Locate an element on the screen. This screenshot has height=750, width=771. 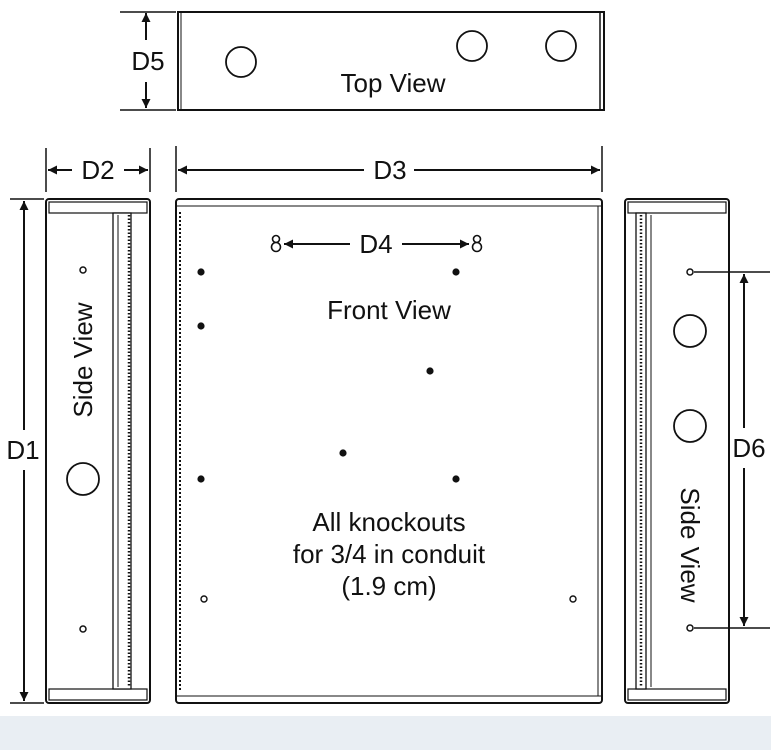
d5-dimension: D5 is located at coordinates (148, 61).